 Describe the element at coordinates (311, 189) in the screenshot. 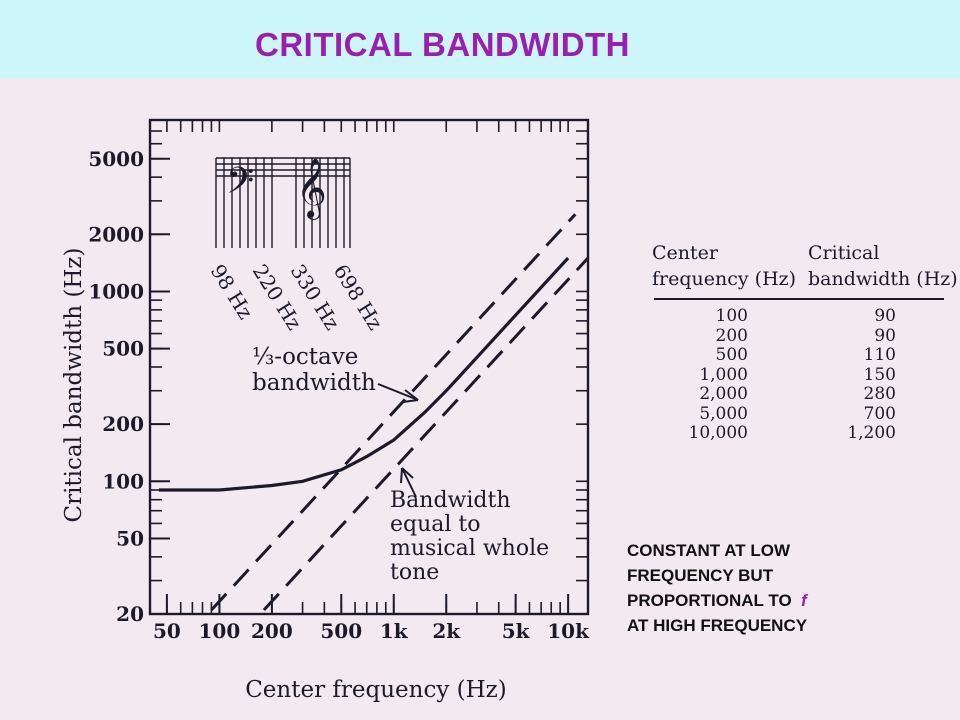

I see `treble-clef-icon: 𝄞` at that location.